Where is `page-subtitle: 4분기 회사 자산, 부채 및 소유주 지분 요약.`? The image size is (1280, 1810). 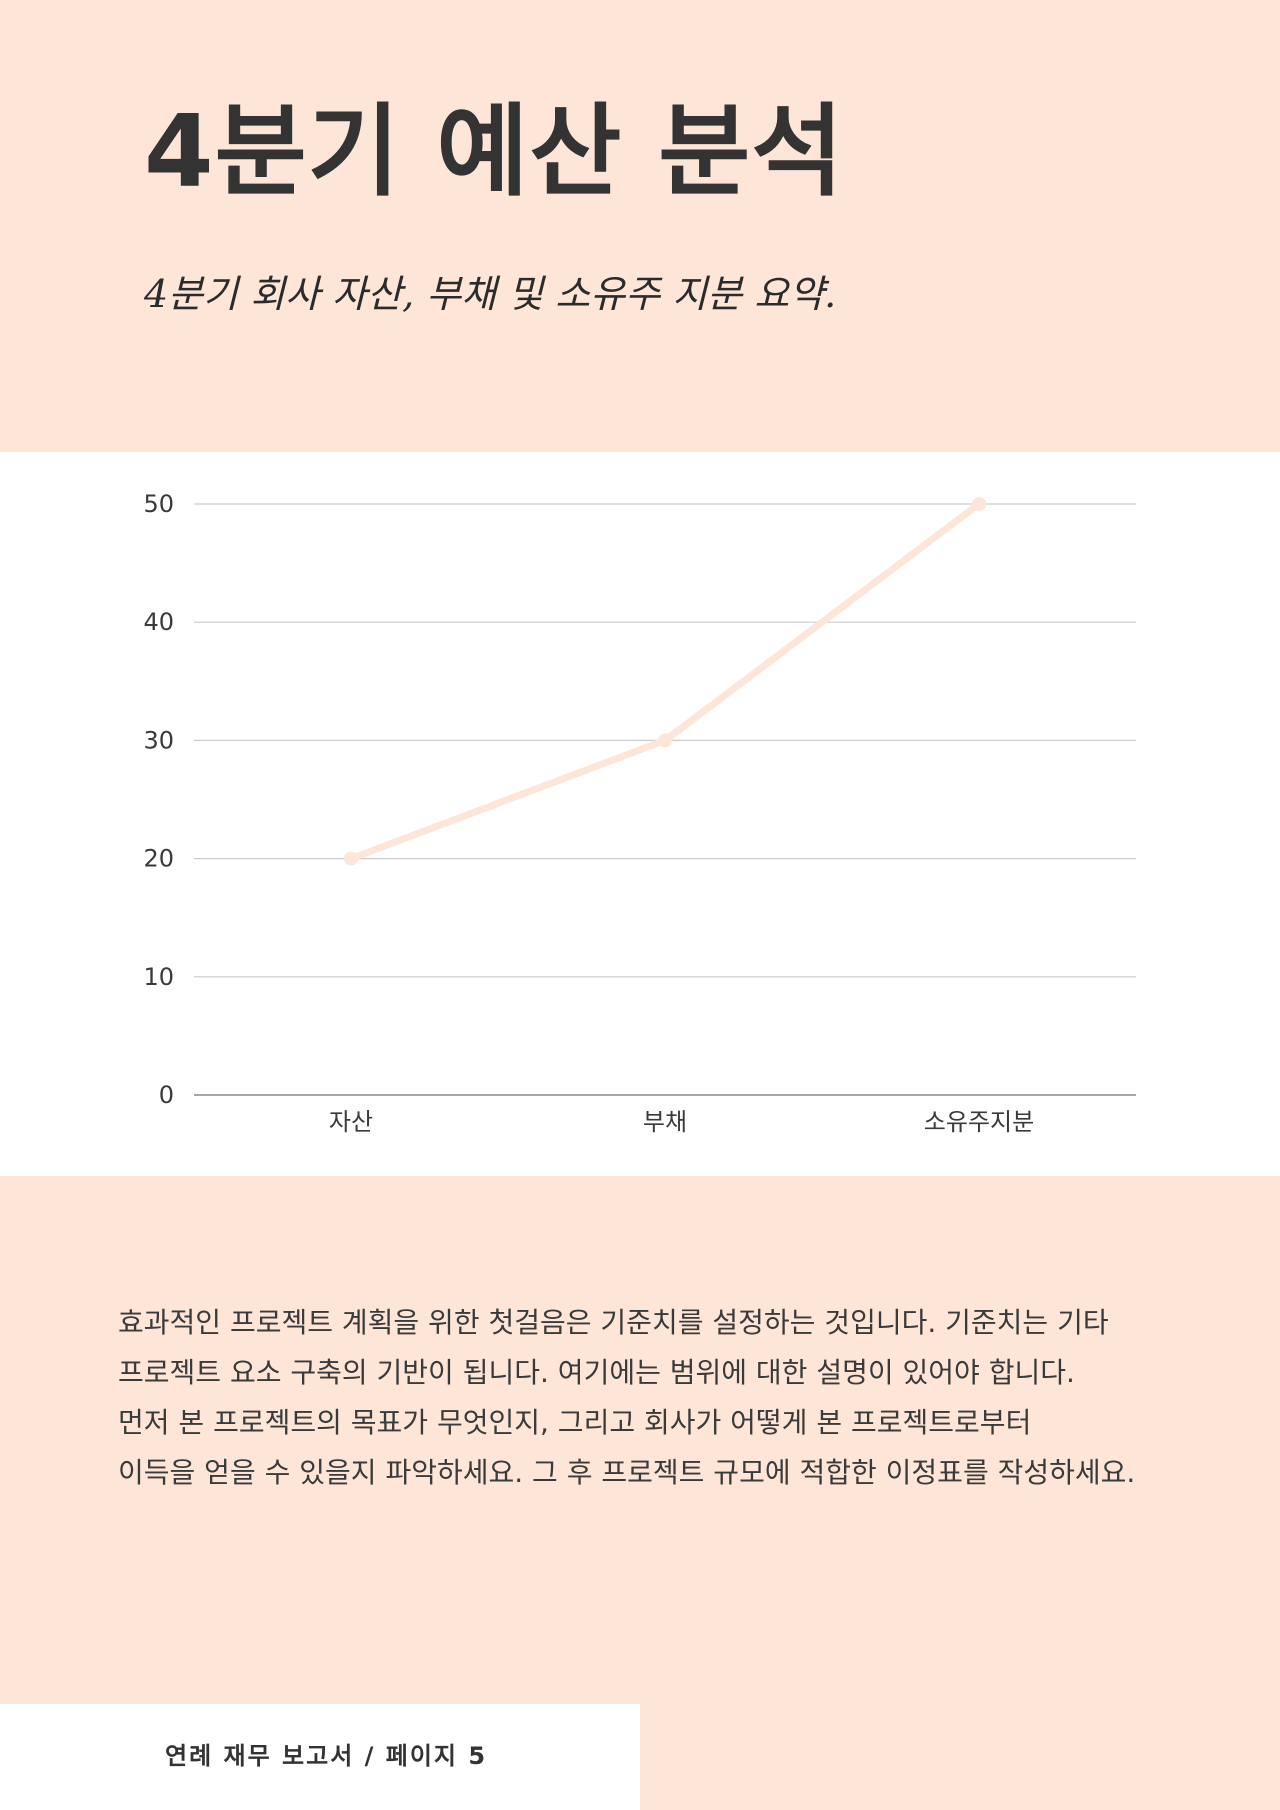 page-subtitle: 4분기 회사 자산, 부채 및 소유주 지분 요약. is located at coordinates (490, 294).